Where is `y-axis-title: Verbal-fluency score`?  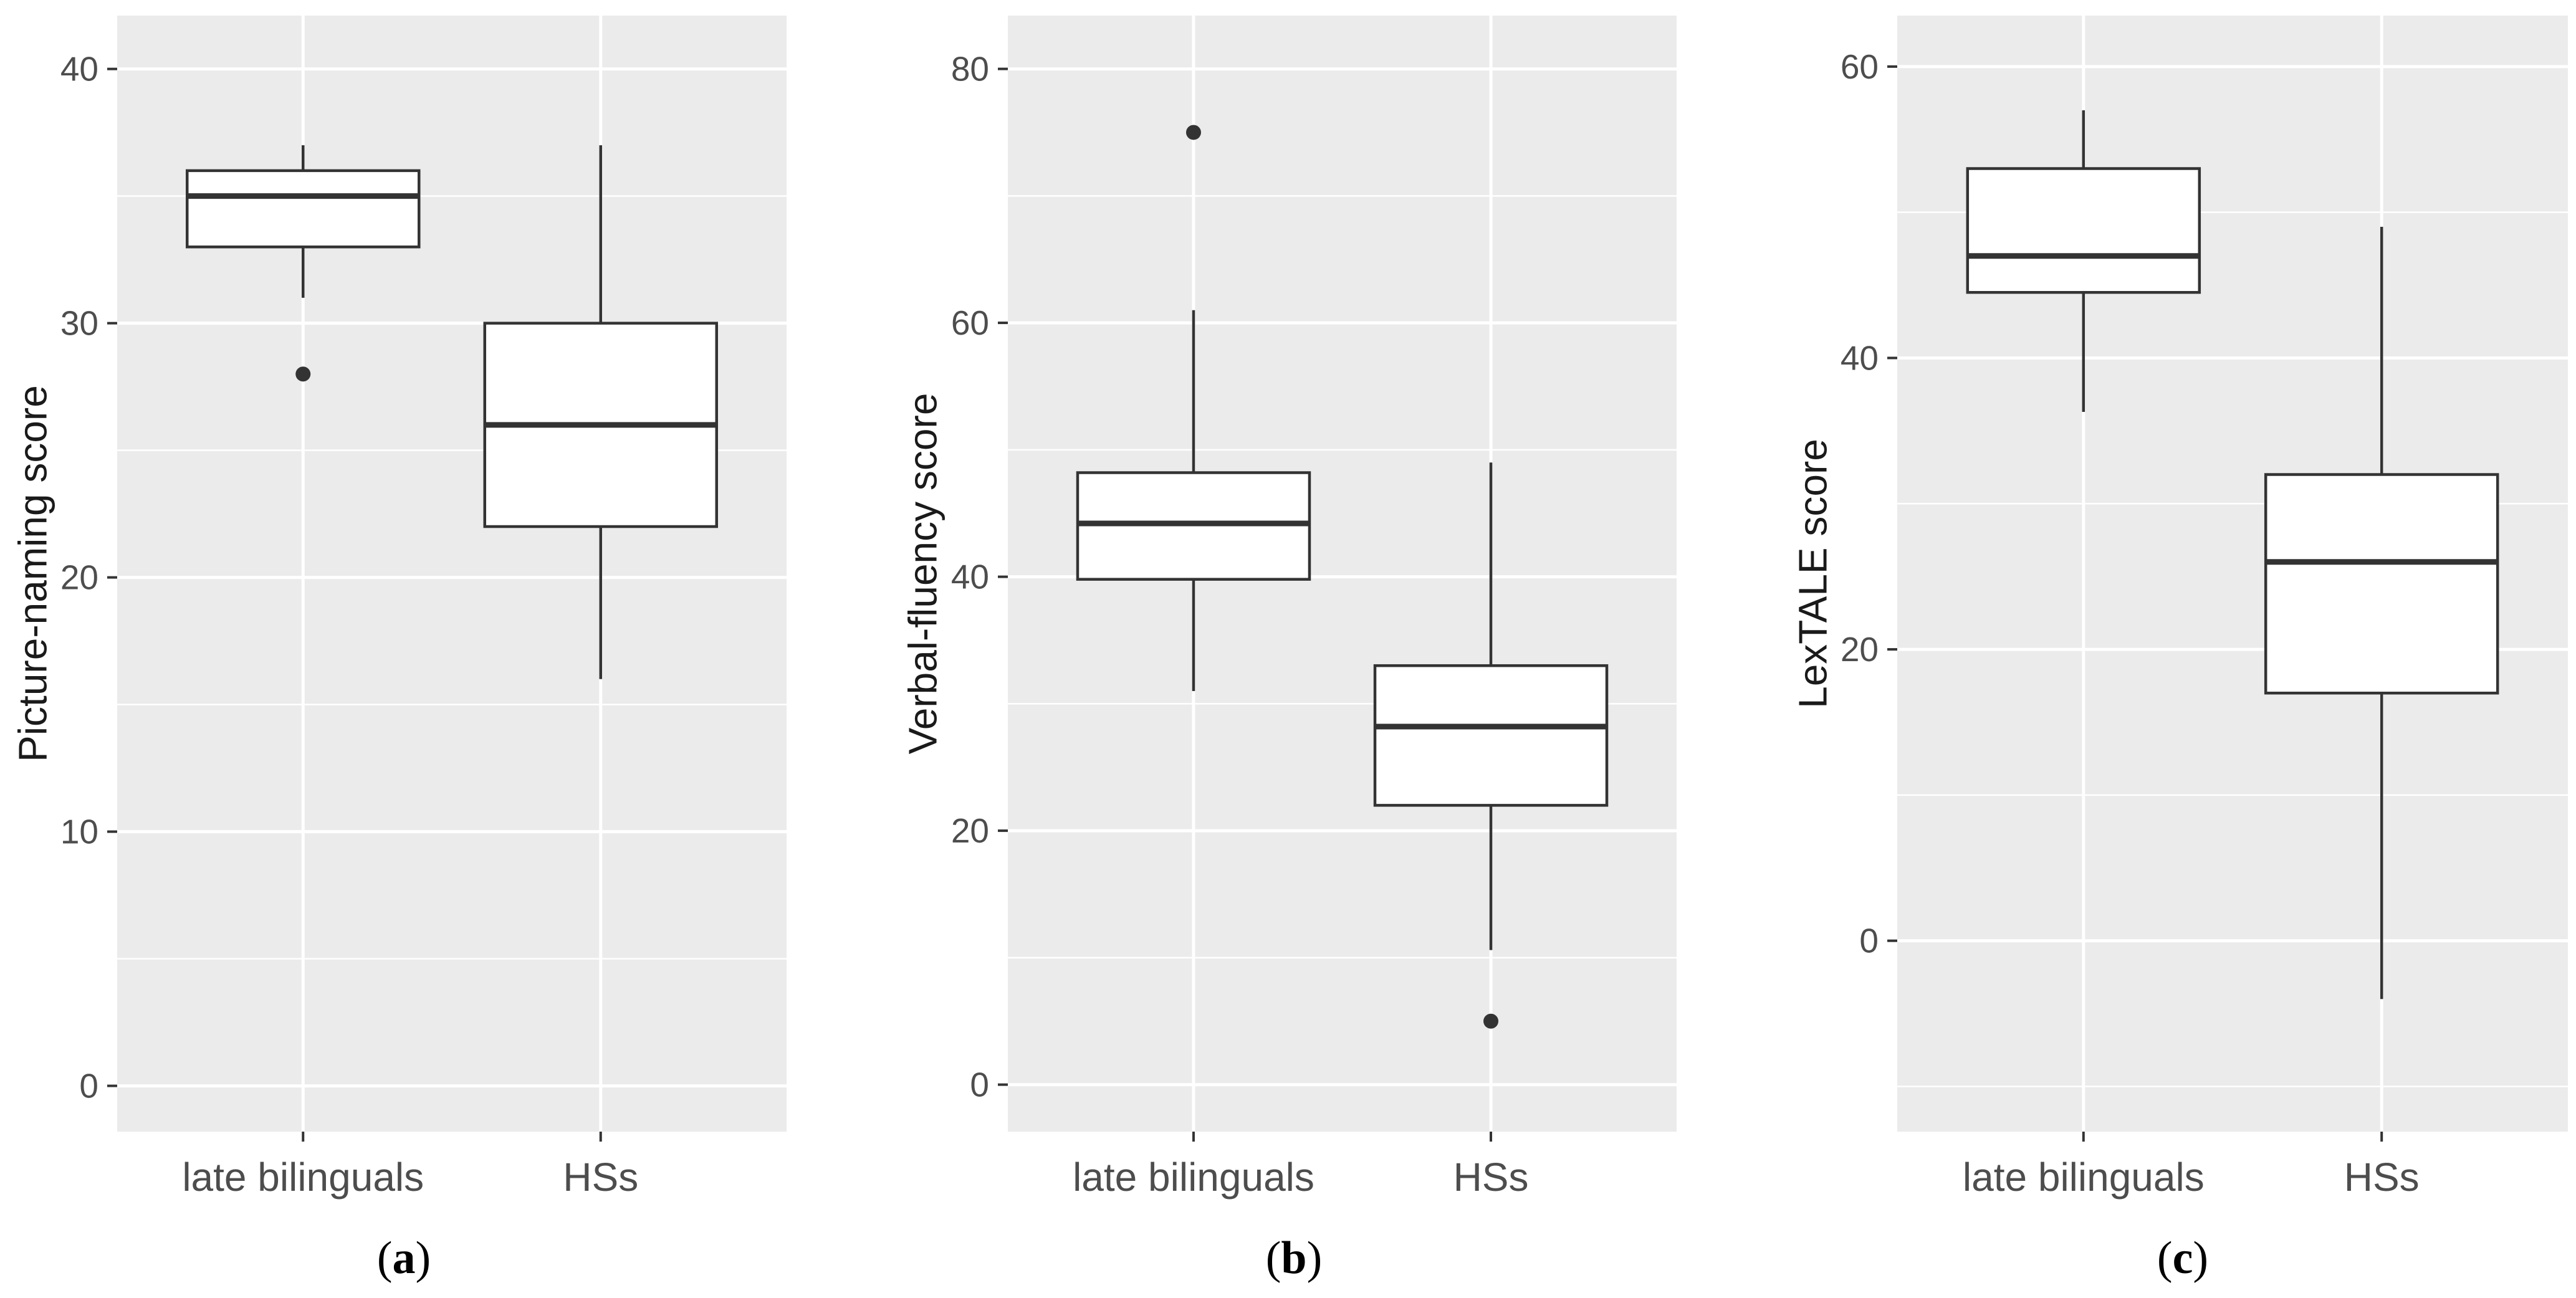 y-axis-title: Verbal-fluency score is located at coordinates (922, 574).